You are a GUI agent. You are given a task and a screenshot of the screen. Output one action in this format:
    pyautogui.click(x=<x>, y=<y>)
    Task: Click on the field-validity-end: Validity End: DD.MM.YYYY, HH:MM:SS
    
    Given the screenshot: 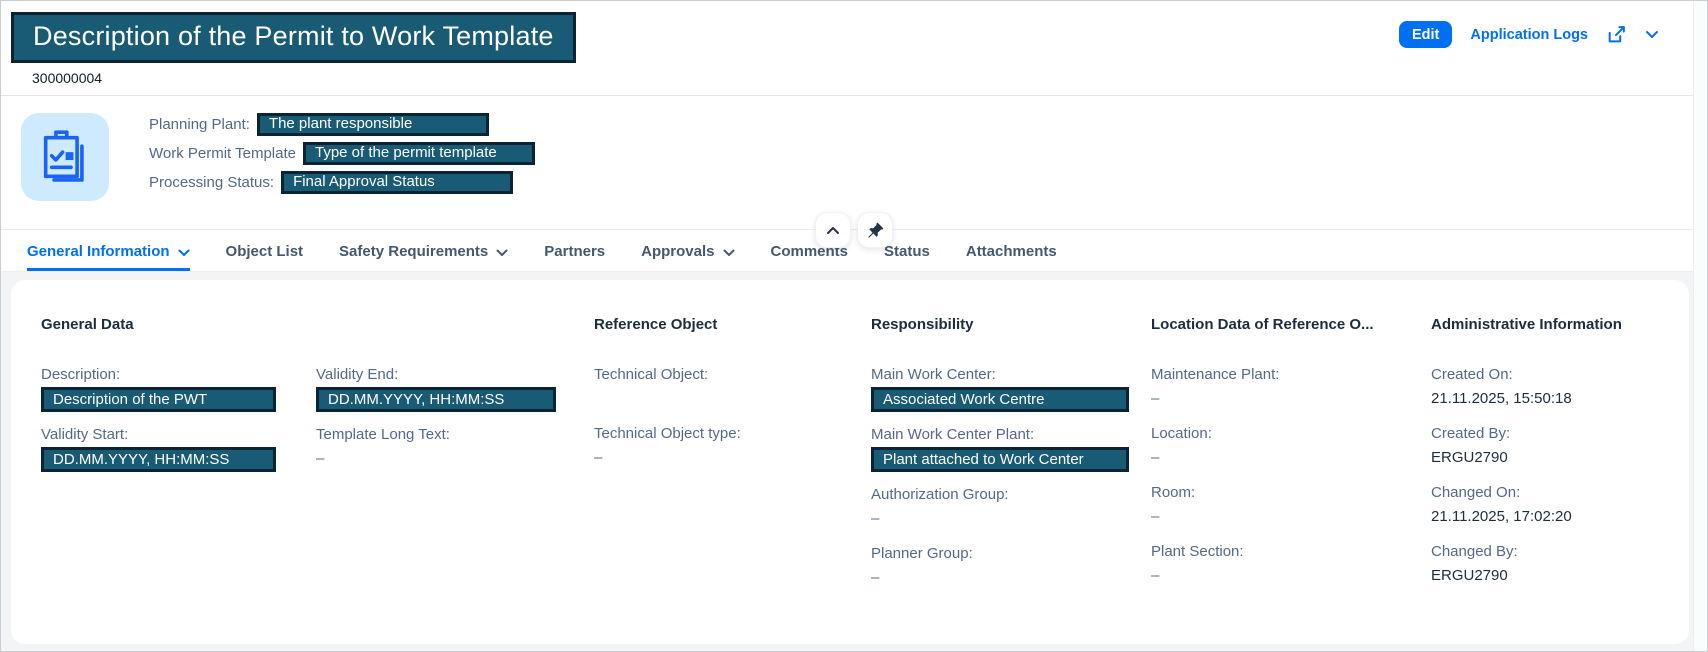 What is the action you would take?
    pyautogui.click(x=455, y=388)
    